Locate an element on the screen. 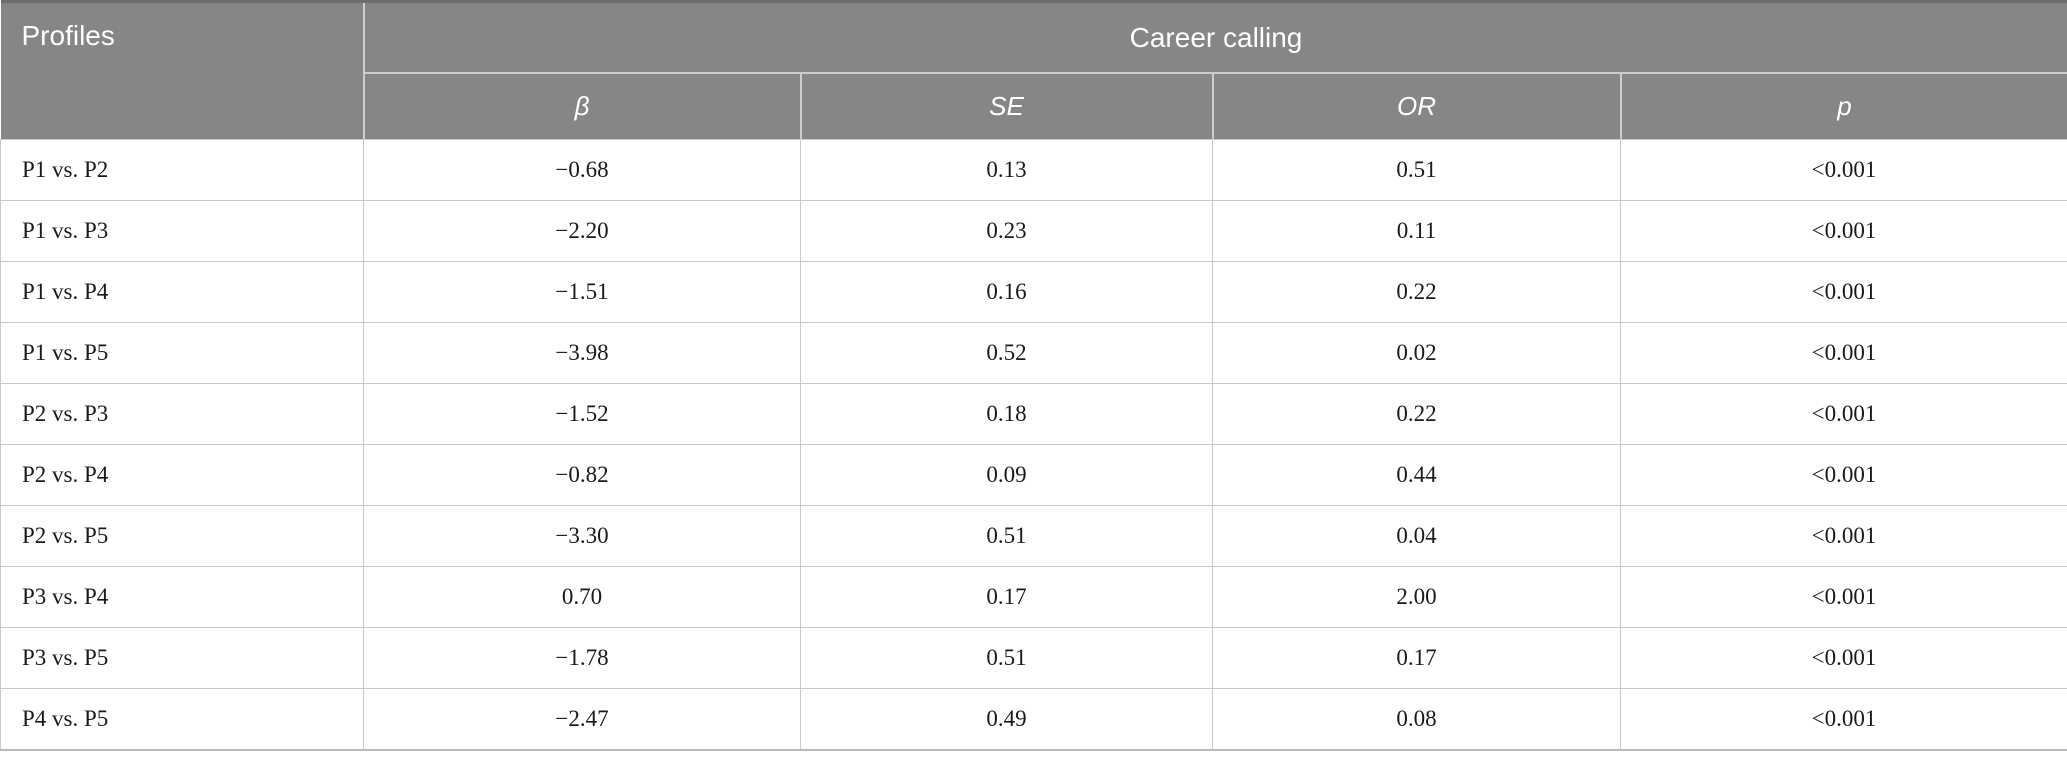 This screenshot has height=779, width=2067. or-cell: 0.44 is located at coordinates (1416, 475).